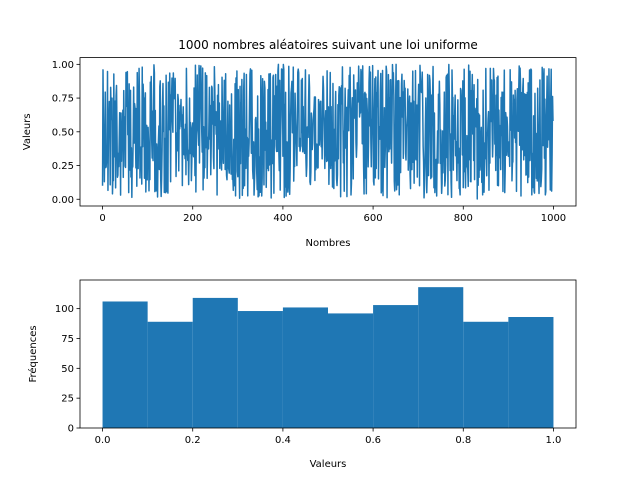 The height and width of the screenshot is (480, 640). I want to click on bottom-x-tick-label: 0.2, so click(193, 440).